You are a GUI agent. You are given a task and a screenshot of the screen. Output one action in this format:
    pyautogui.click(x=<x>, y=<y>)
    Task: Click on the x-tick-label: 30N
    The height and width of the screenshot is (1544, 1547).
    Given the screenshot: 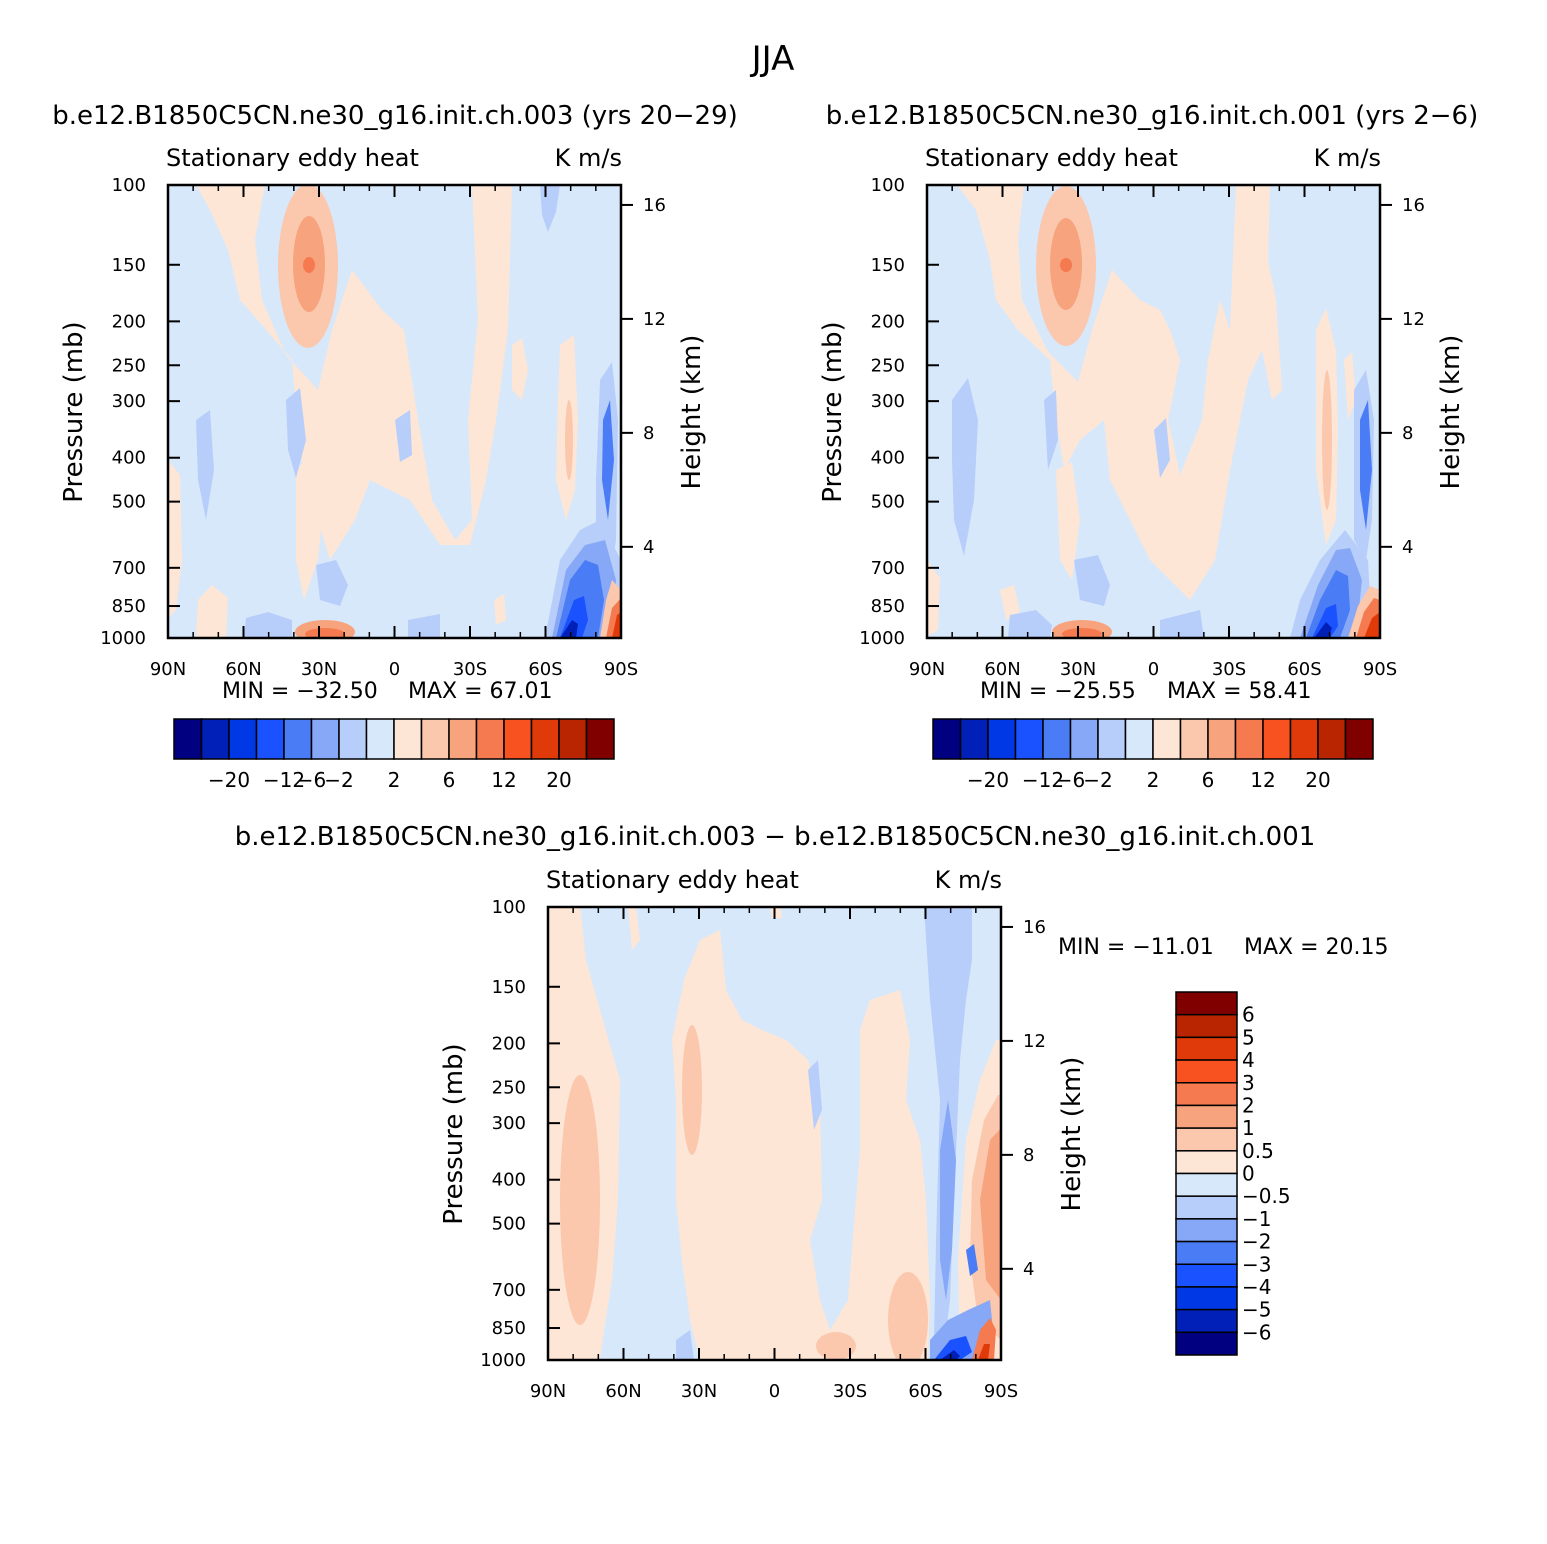 What is the action you would take?
    pyautogui.click(x=699, y=1391)
    